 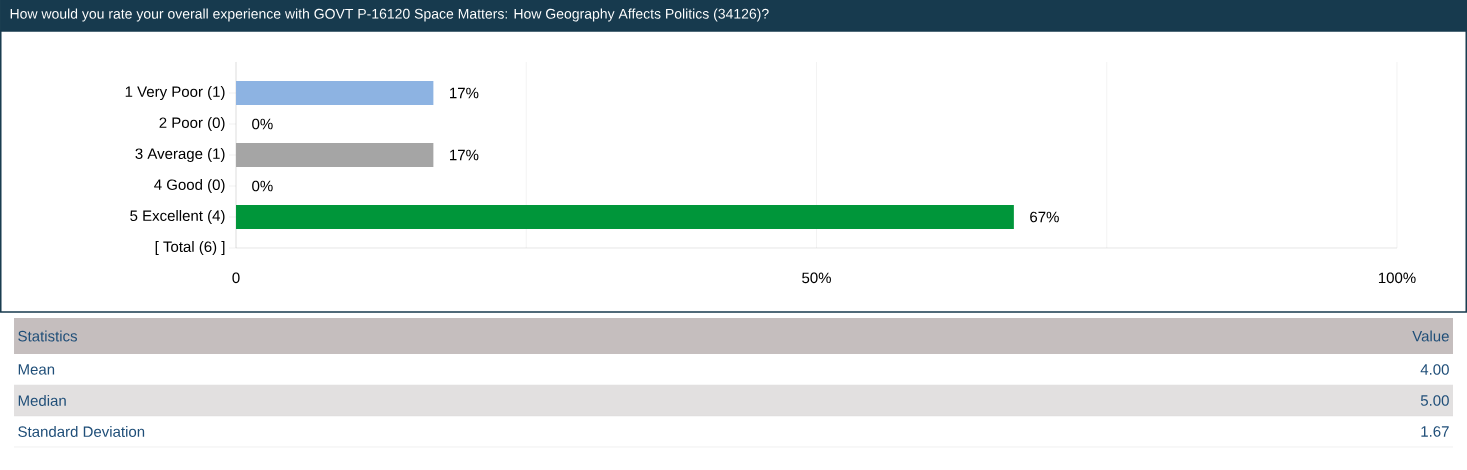 What do you see at coordinates (1434, 400) in the screenshot?
I see `text: 5.00` at bounding box center [1434, 400].